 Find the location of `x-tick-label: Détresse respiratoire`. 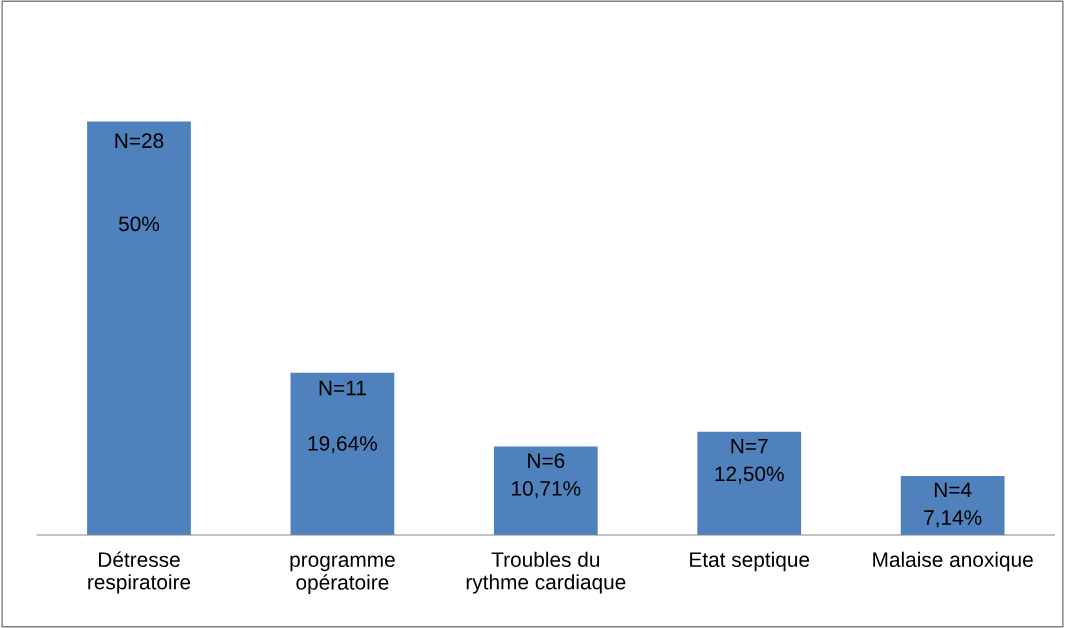

x-tick-label: Détresse respiratoire is located at coordinates (139, 572).